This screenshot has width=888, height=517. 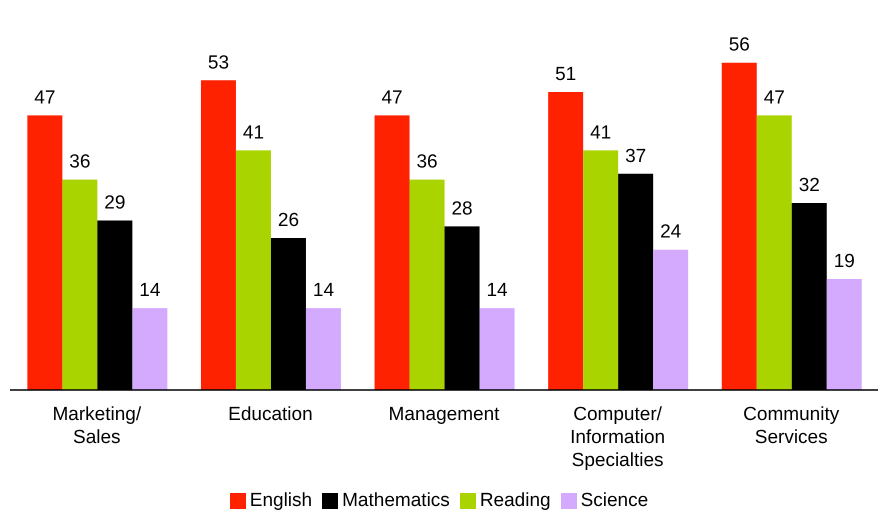 What do you see at coordinates (281, 500) in the screenshot?
I see `legend-label: English` at bounding box center [281, 500].